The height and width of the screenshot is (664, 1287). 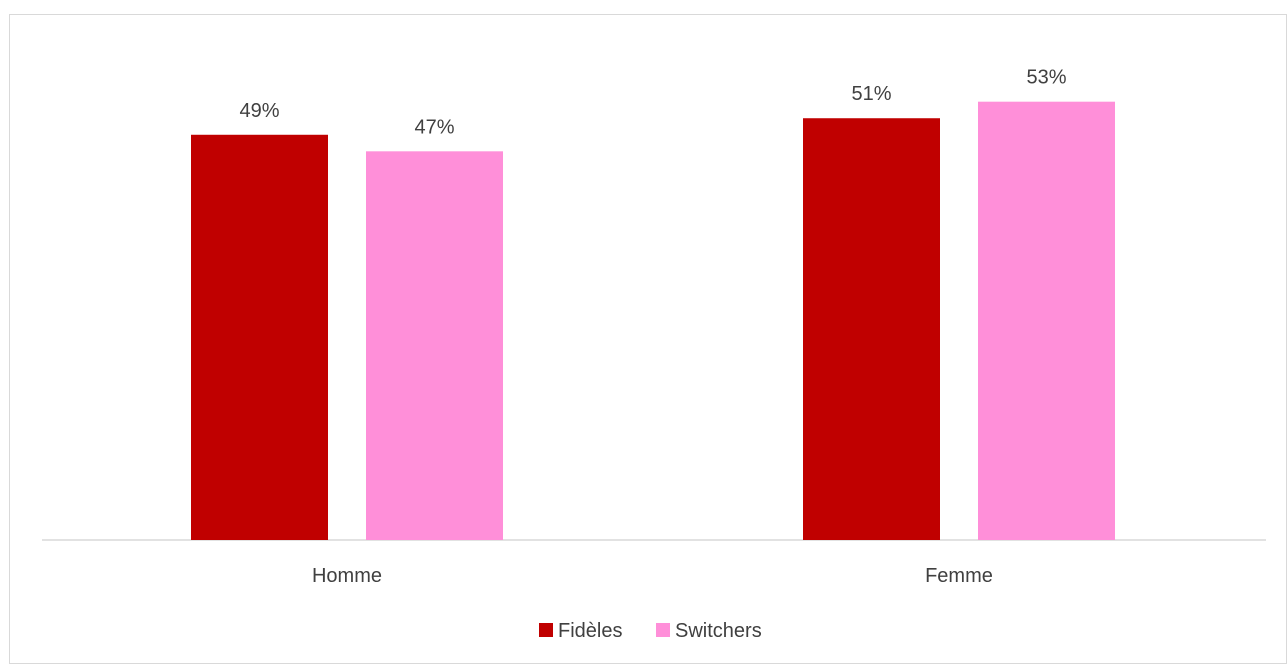 I want to click on data-label-femme-1: 53%, so click(x=1046, y=78).